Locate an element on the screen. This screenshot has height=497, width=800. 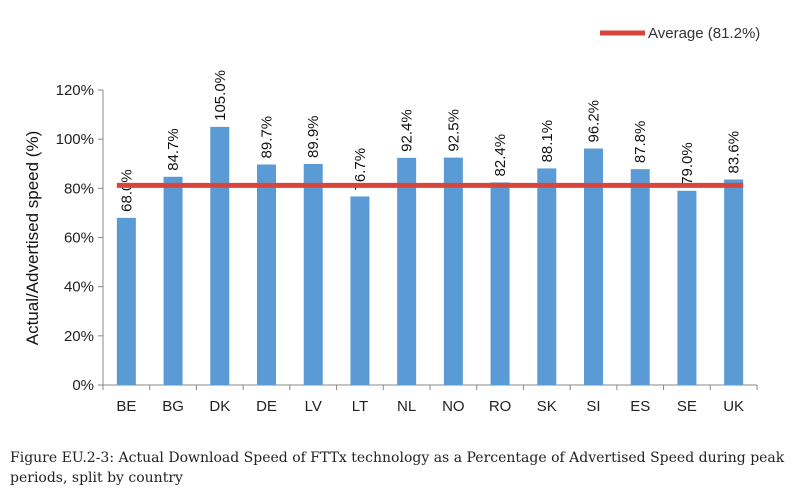
data-label: 105.0% is located at coordinates (220, 95).